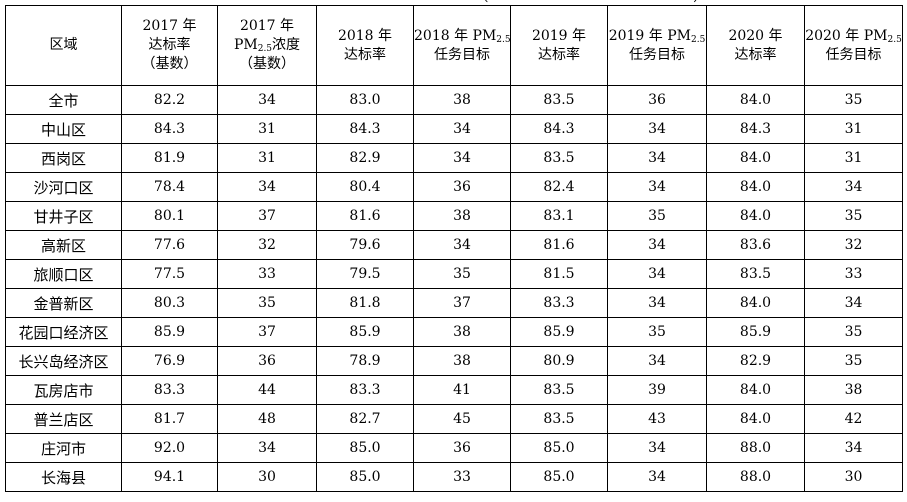 The image size is (907, 502). I want to click on header-2018-pm25-target-line2: 任务目标, so click(462, 54).